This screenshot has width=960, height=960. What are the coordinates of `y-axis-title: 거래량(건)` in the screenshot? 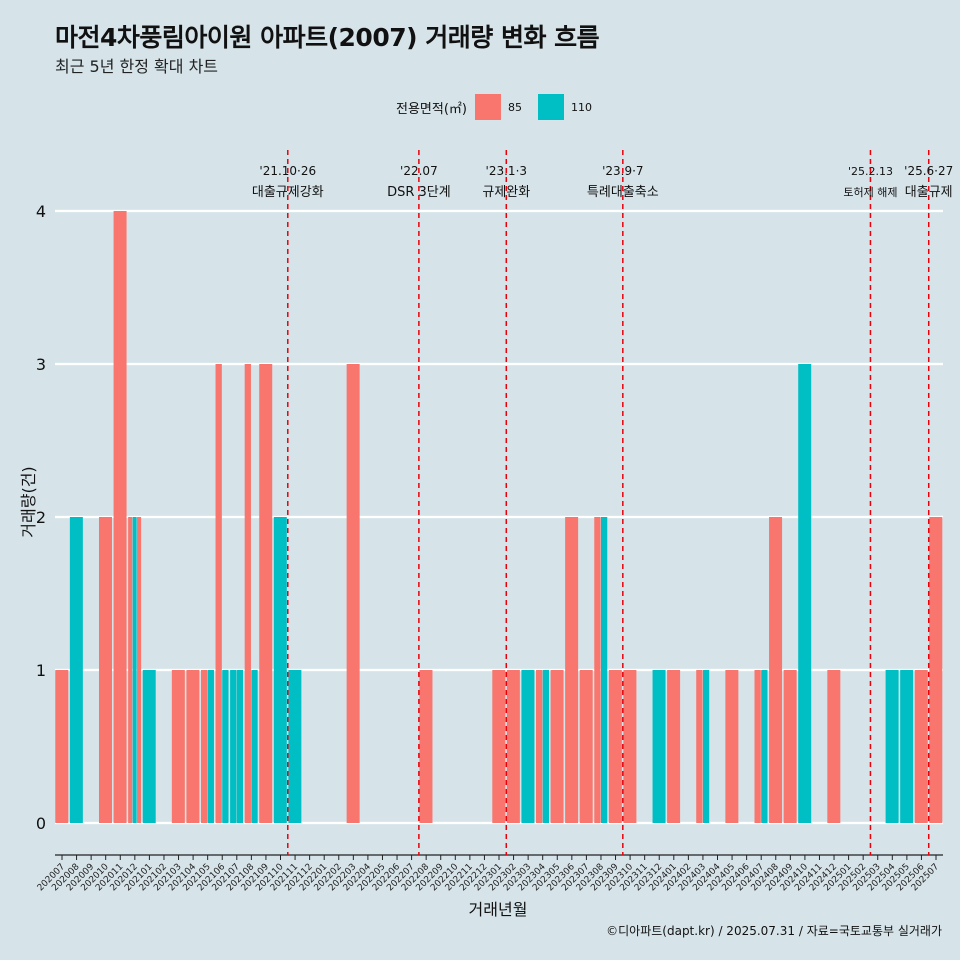 It's located at (28, 501).